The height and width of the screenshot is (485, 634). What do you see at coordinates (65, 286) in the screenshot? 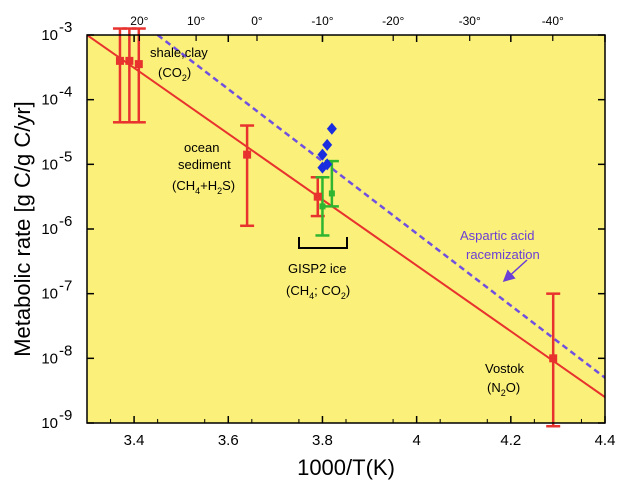
I see `y-tick-exponent: -7` at bounding box center [65, 286].